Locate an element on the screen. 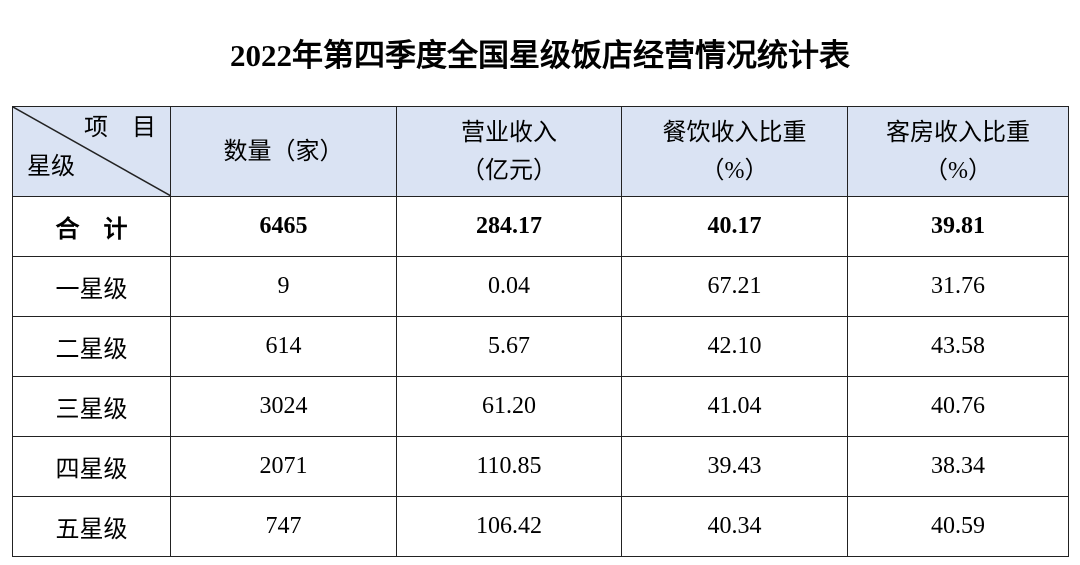  cell: 39.81 is located at coordinates (958, 226).